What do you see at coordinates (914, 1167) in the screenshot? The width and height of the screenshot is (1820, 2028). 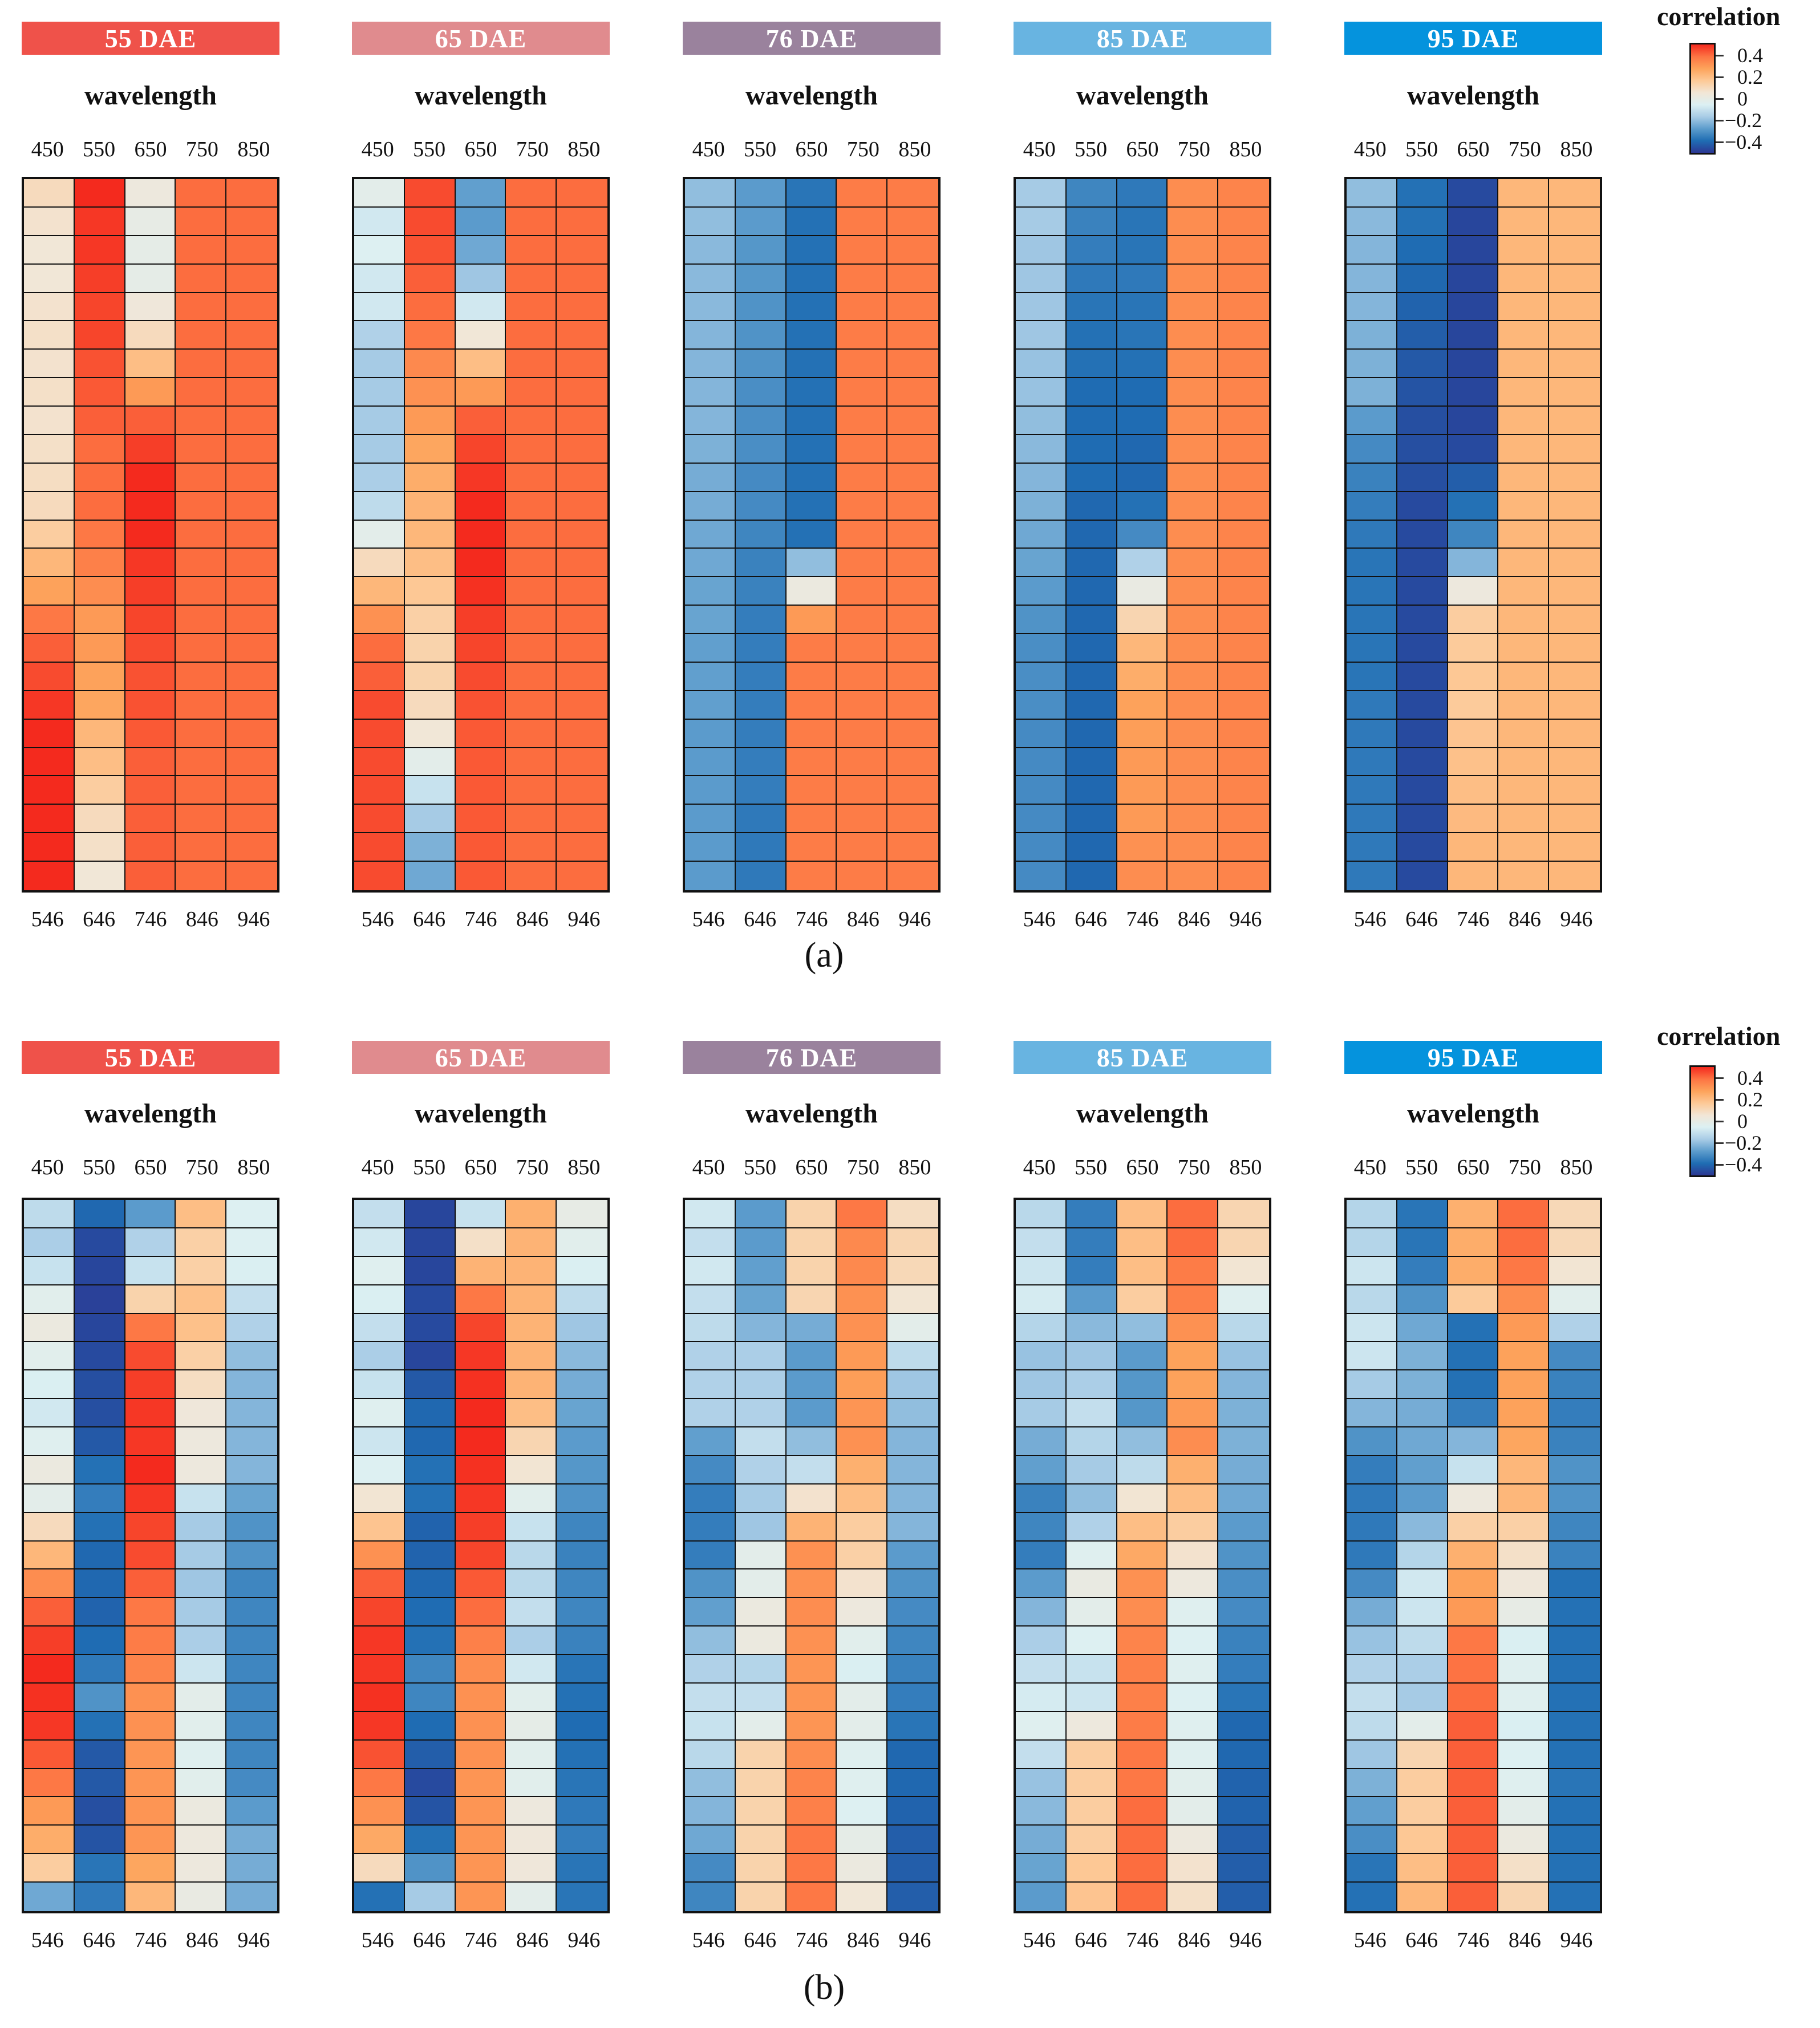 I see `top-tick-label: 850` at bounding box center [914, 1167].